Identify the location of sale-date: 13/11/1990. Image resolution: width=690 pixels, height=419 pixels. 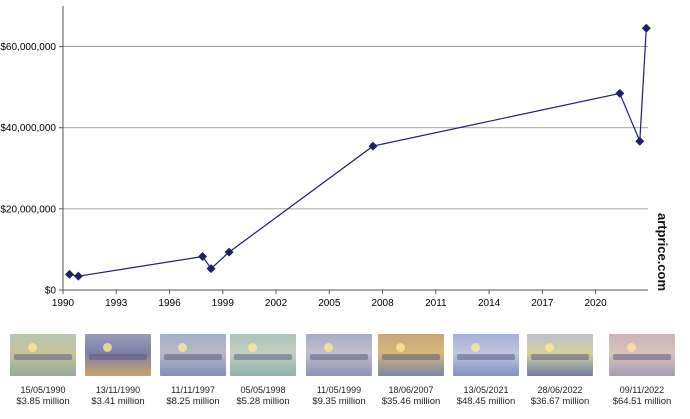
(118, 390).